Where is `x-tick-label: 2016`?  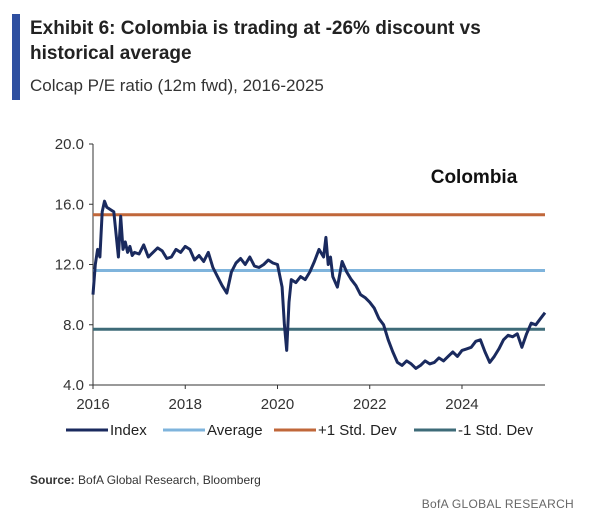 x-tick-label: 2016 is located at coordinates (92, 404).